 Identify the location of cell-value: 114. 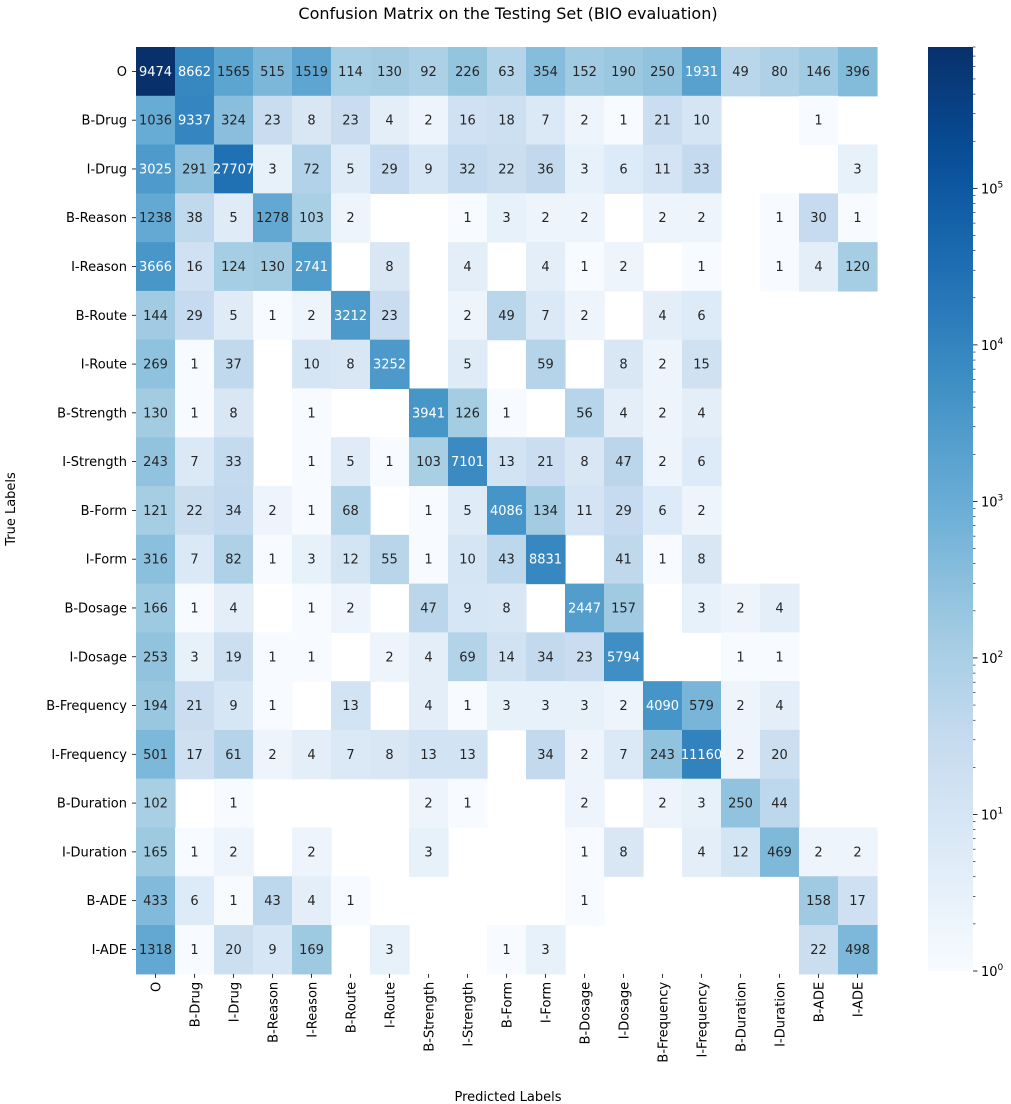
(350, 72).